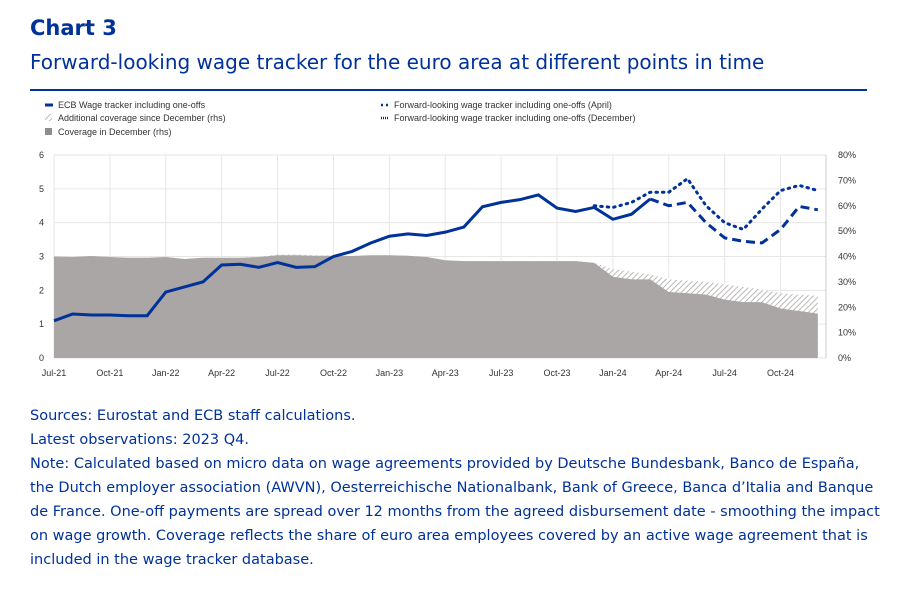 This screenshot has width=900, height=602. Describe the element at coordinates (613, 373) in the screenshot. I see `x-tick: Jan-24` at that location.